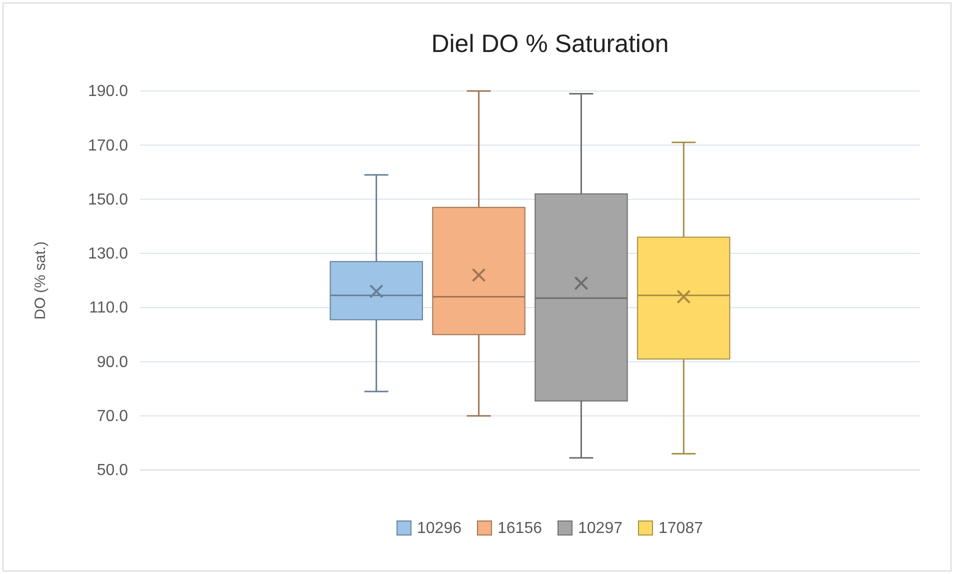  Describe the element at coordinates (108, 145) in the screenshot. I see `y-tick-label: 170.0` at that location.